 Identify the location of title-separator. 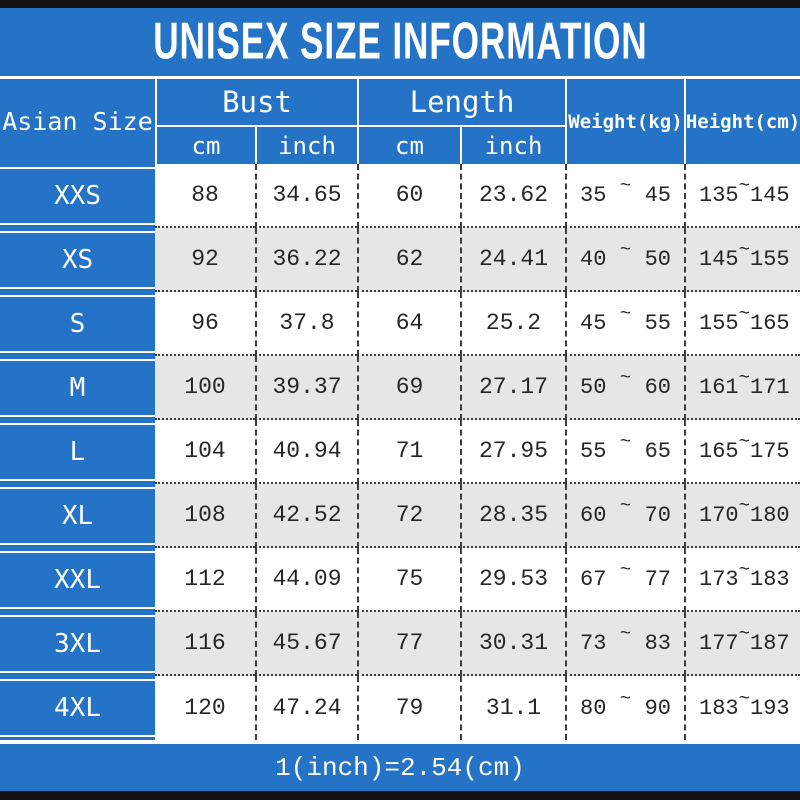
(400, 77).